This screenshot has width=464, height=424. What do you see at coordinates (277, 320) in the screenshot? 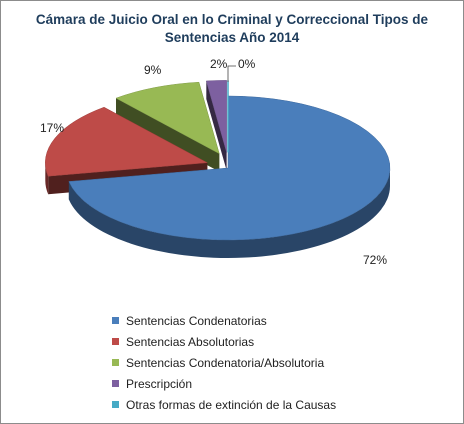
I see `legend-item: Sentencias Condenatorias` at bounding box center [277, 320].